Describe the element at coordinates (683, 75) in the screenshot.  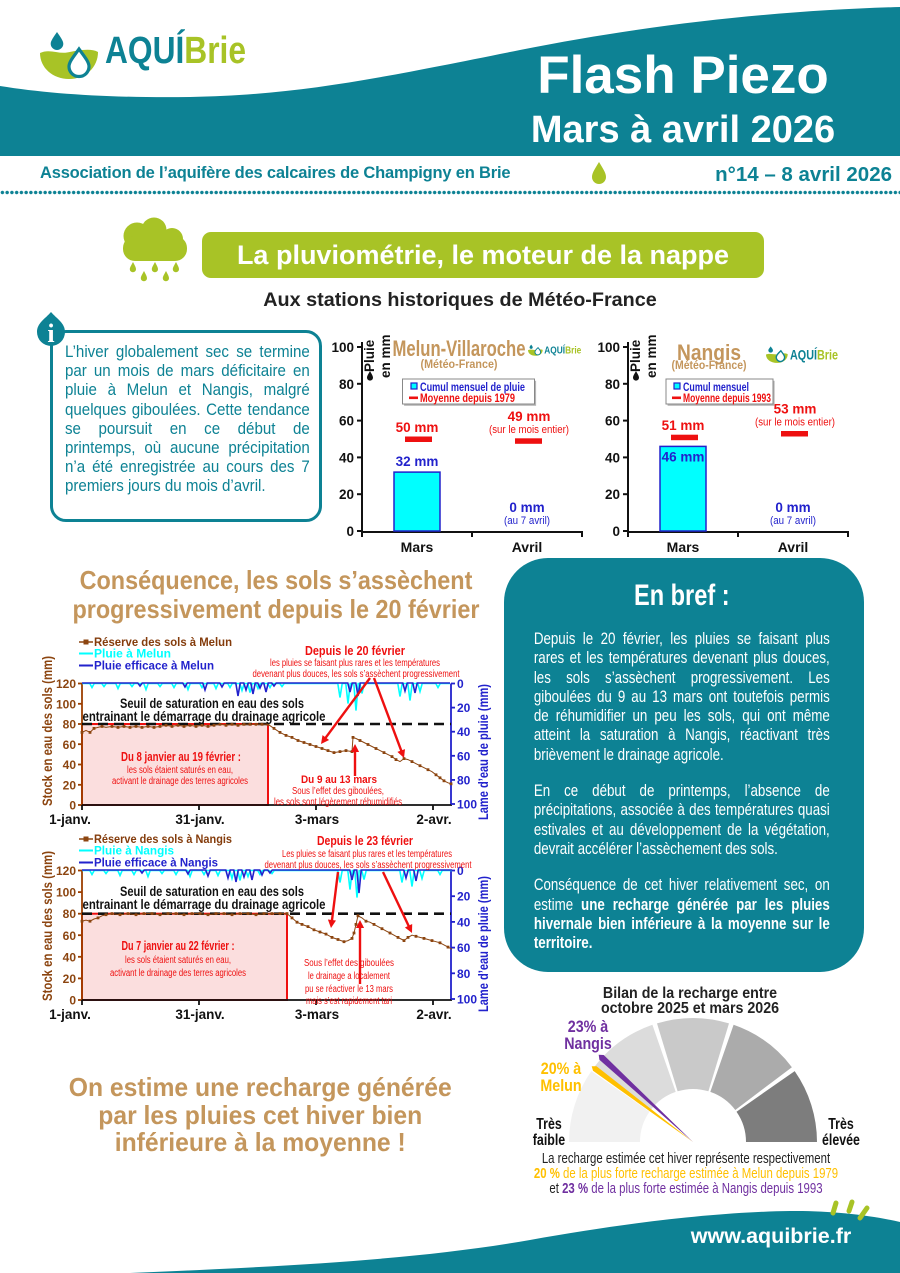
I see `svg-text: Flash Piezo` at that location.